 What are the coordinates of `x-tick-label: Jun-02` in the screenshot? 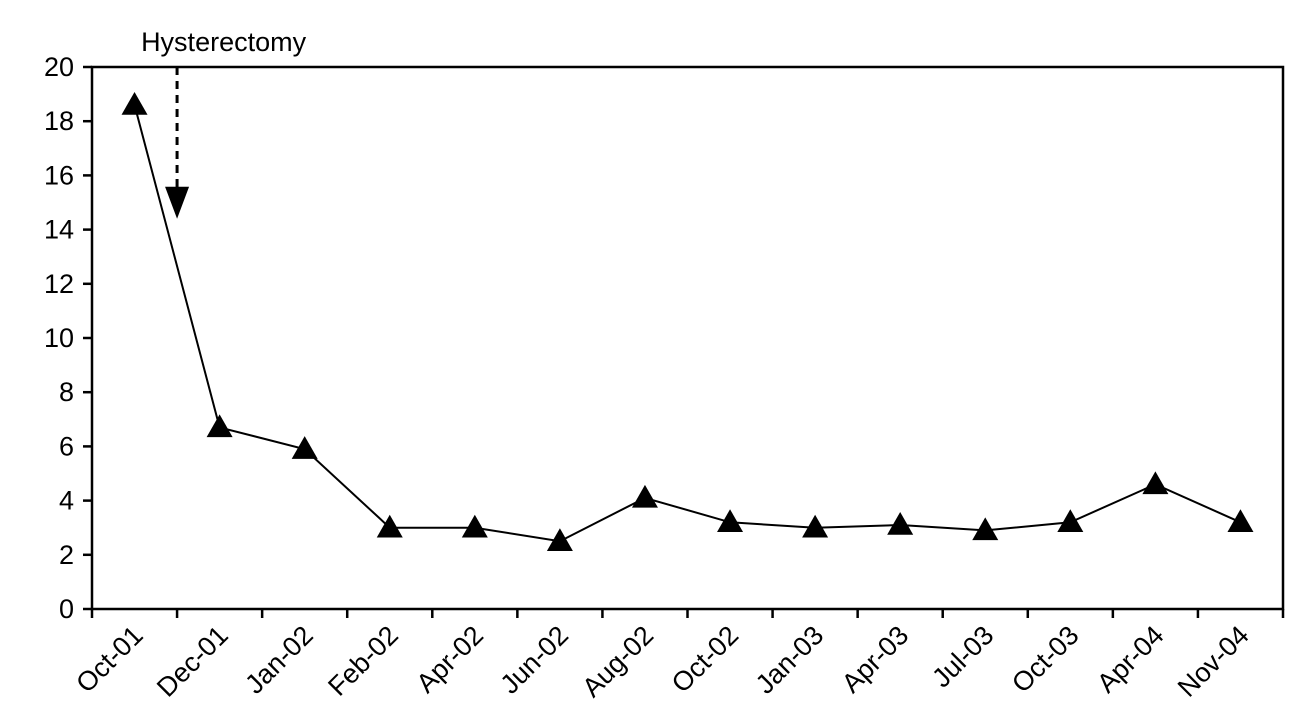 It's located at (535, 660).